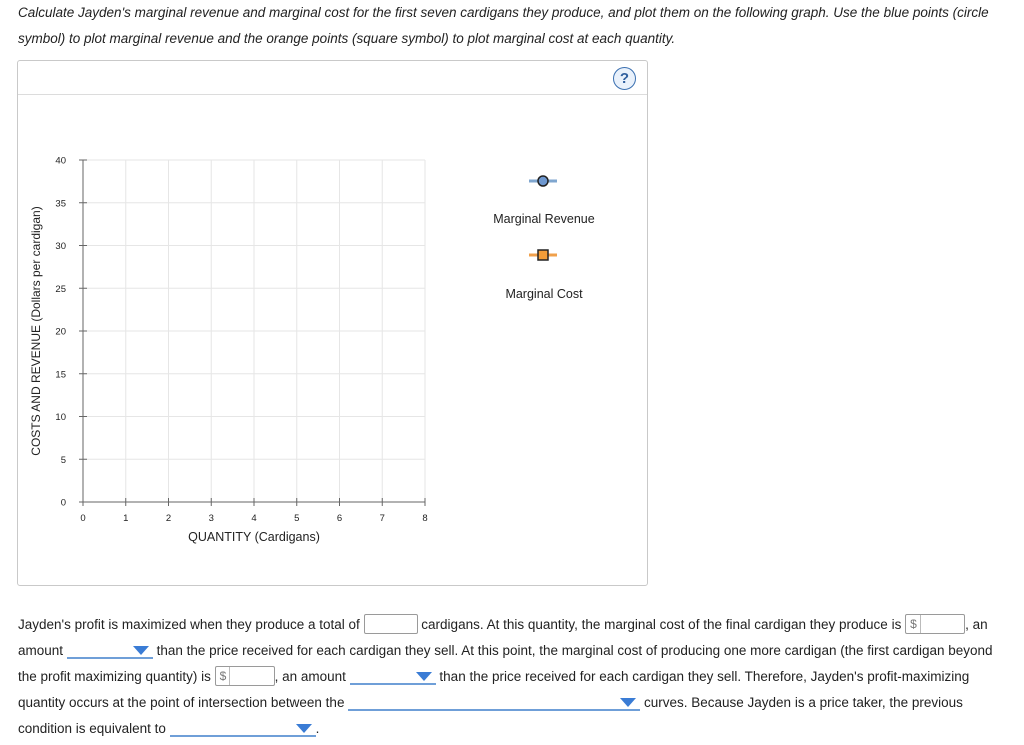 This screenshot has width=1024, height=745. I want to click on x-tick-label: 1, so click(125, 518).